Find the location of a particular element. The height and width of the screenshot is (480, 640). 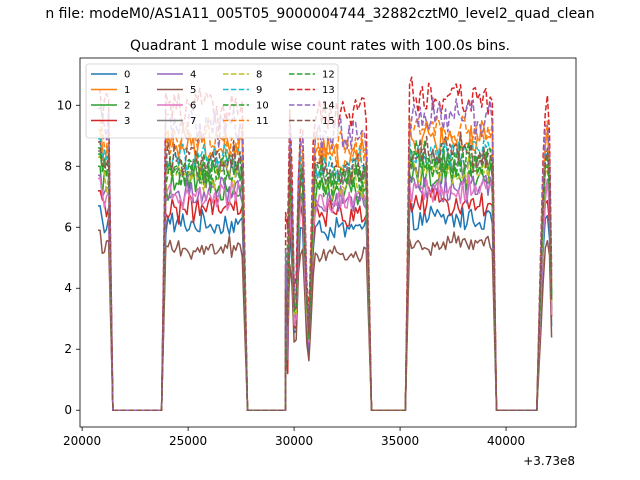

legend-label-10: 10 is located at coordinates (262, 106).